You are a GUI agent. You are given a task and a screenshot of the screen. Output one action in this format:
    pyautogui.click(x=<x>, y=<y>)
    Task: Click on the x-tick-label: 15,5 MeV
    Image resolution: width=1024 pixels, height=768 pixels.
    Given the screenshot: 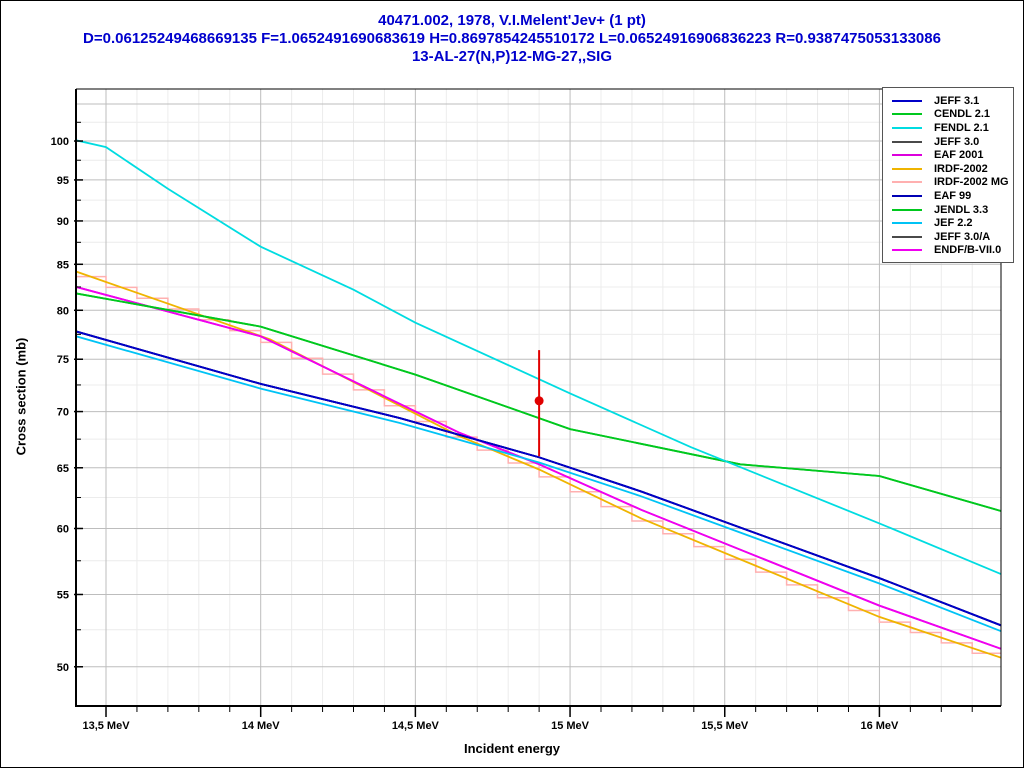 What is the action you would take?
    pyautogui.click(x=725, y=726)
    